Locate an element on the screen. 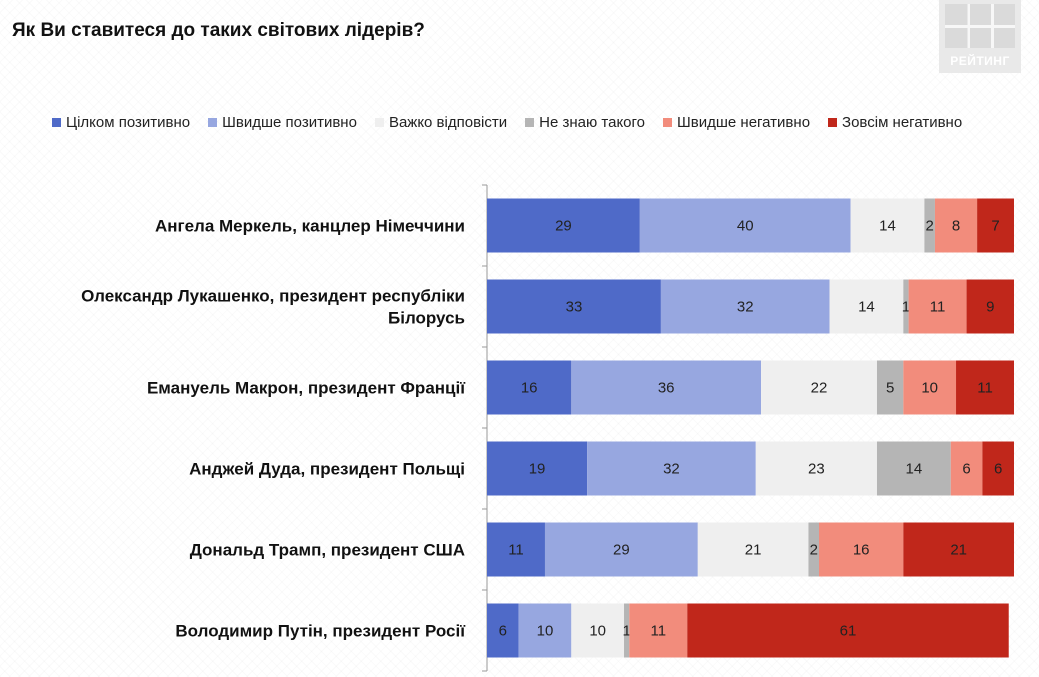 The width and height of the screenshot is (1039, 677). legend-item: Швидше негативно is located at coordinates (736, 122).